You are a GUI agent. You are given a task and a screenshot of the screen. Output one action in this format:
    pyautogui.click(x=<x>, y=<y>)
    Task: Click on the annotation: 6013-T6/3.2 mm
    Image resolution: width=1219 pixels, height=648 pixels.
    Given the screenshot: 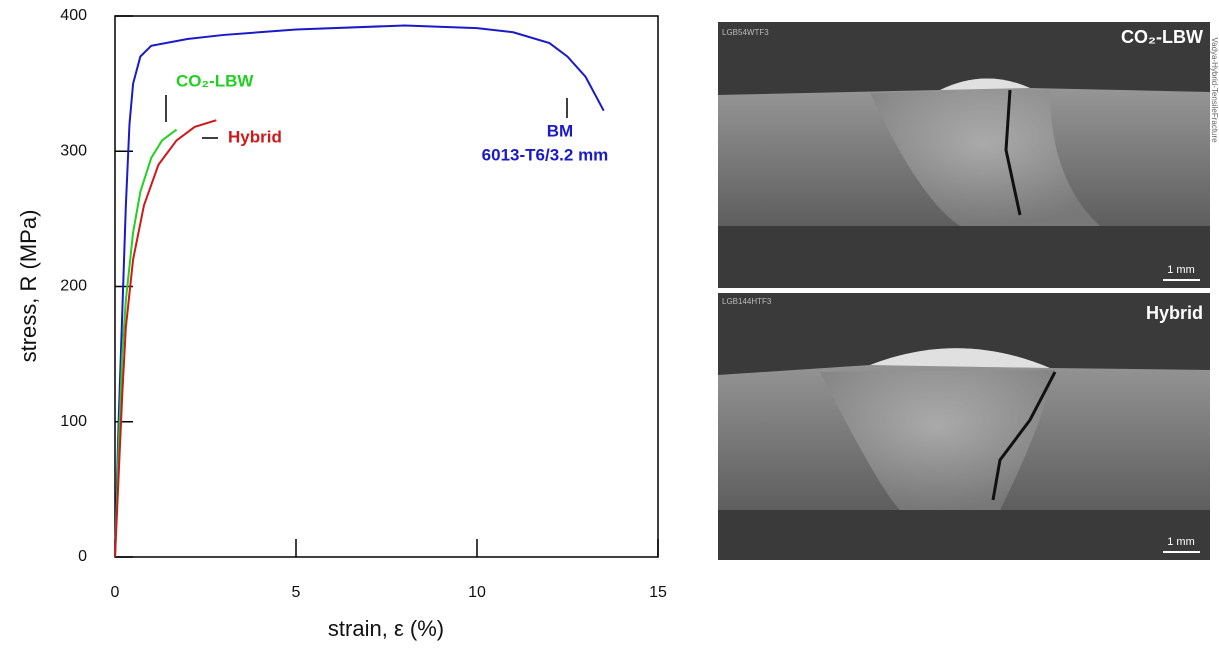 What is the action you would take?
    pyautogui.click(x=545, y=154)
    